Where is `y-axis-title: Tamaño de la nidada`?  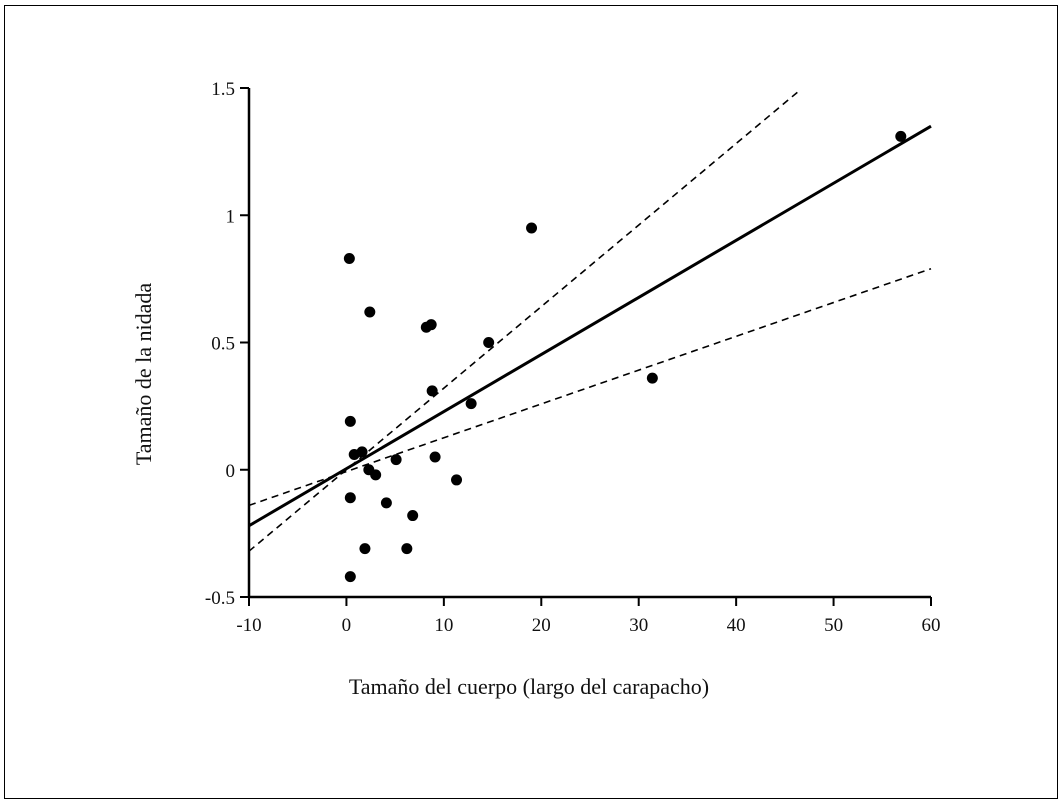
y-axis-title: Tamaño de la nidada is located at coordinates (143, 374).